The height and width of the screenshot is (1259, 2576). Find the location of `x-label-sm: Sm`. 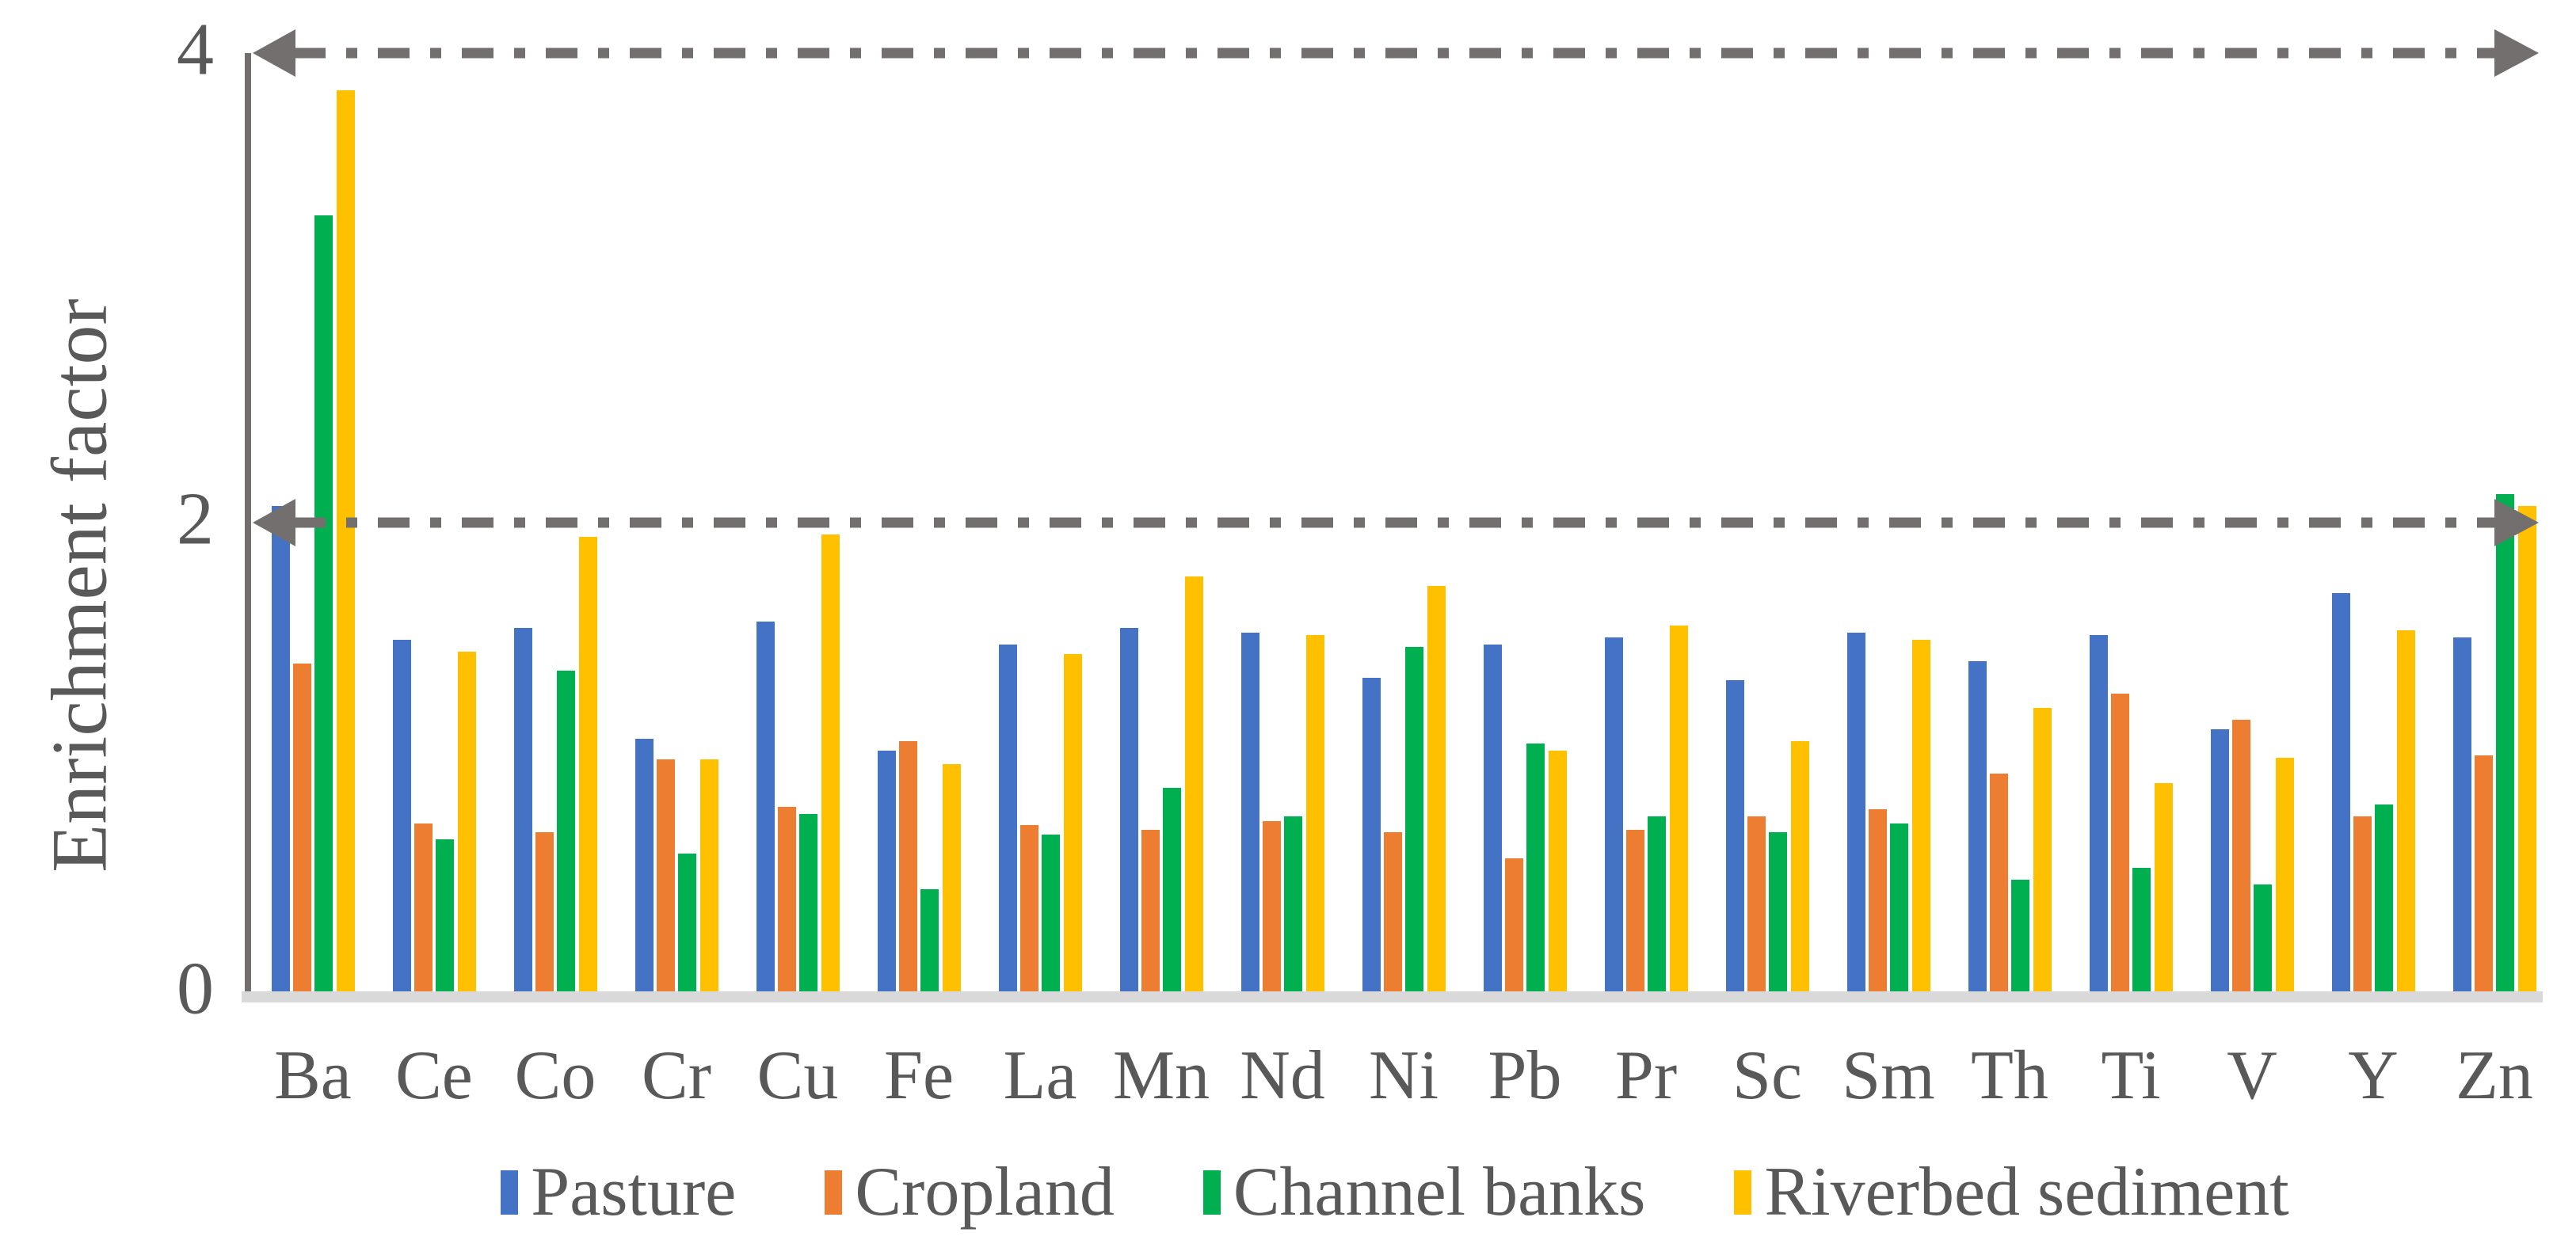

x-label-sm: Sm is located at coordinates (1889, 1075).